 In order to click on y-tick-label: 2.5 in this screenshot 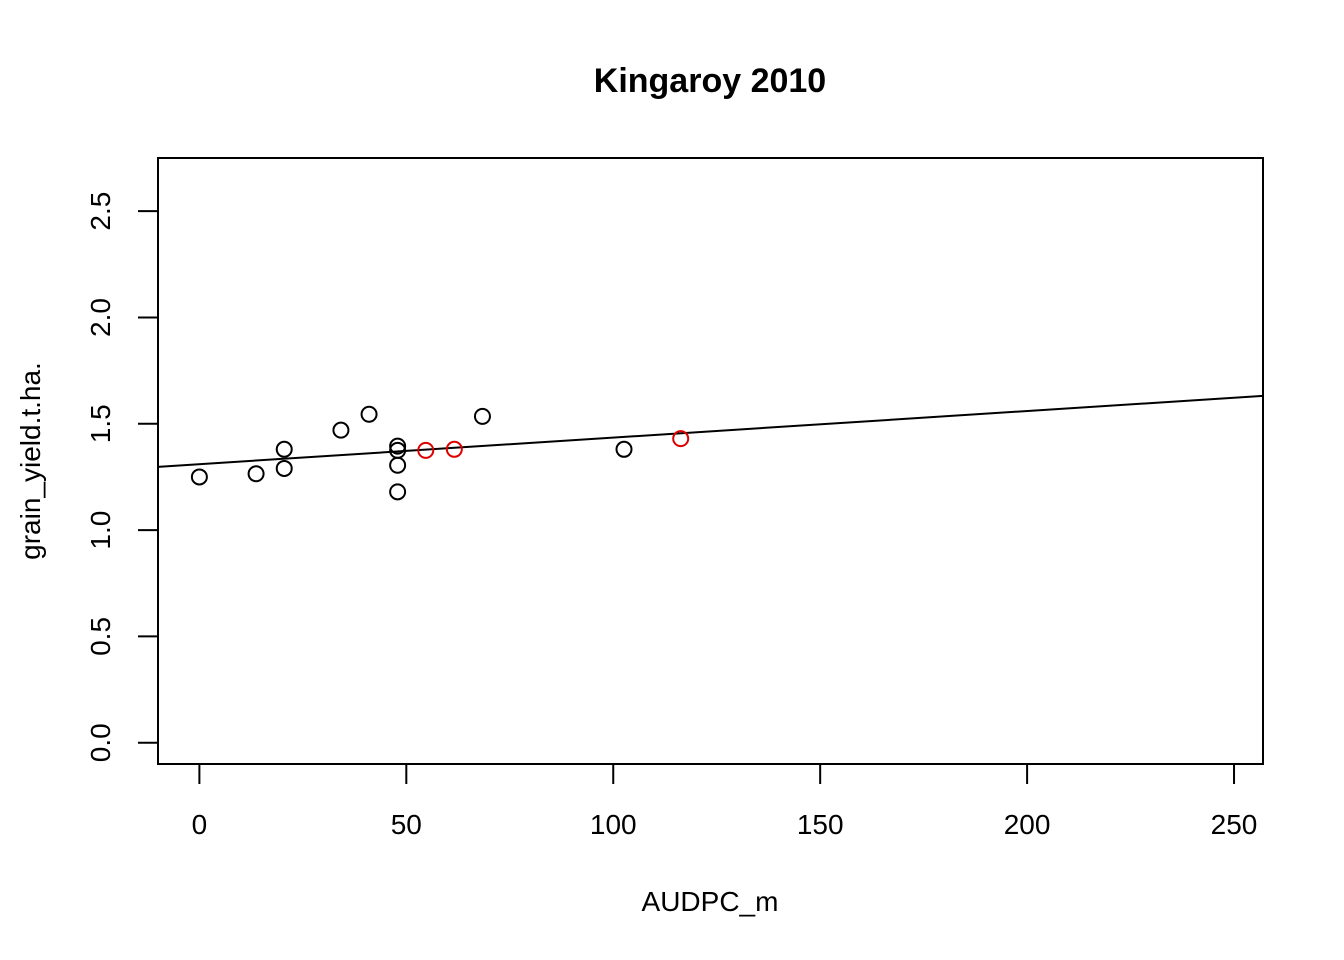, I will do `click(100, 211)`.